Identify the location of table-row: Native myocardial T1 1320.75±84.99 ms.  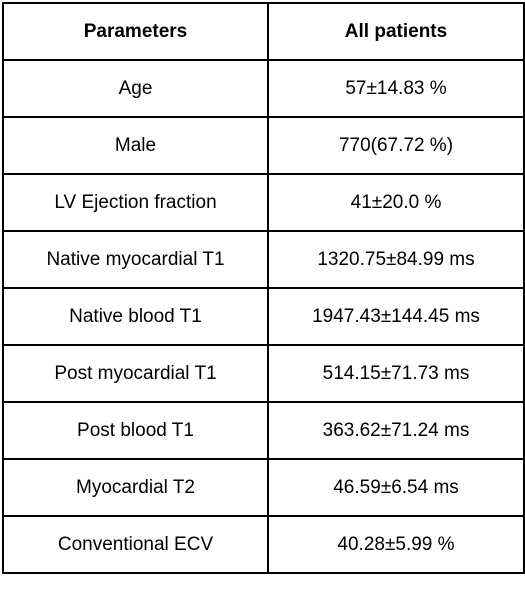
(263, 259).